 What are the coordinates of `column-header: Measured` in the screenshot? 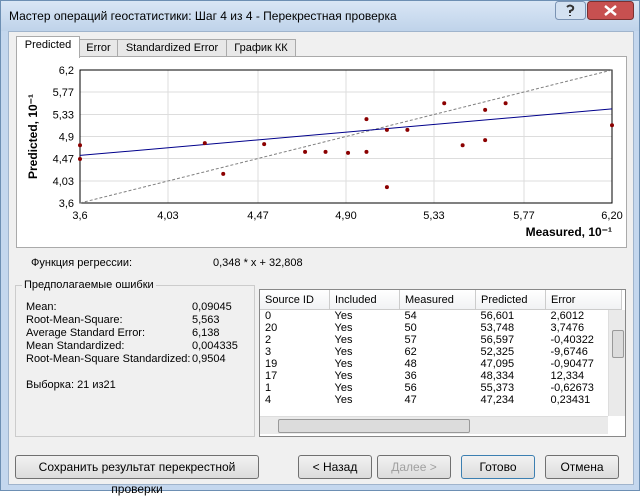 It's located at (437, 300).